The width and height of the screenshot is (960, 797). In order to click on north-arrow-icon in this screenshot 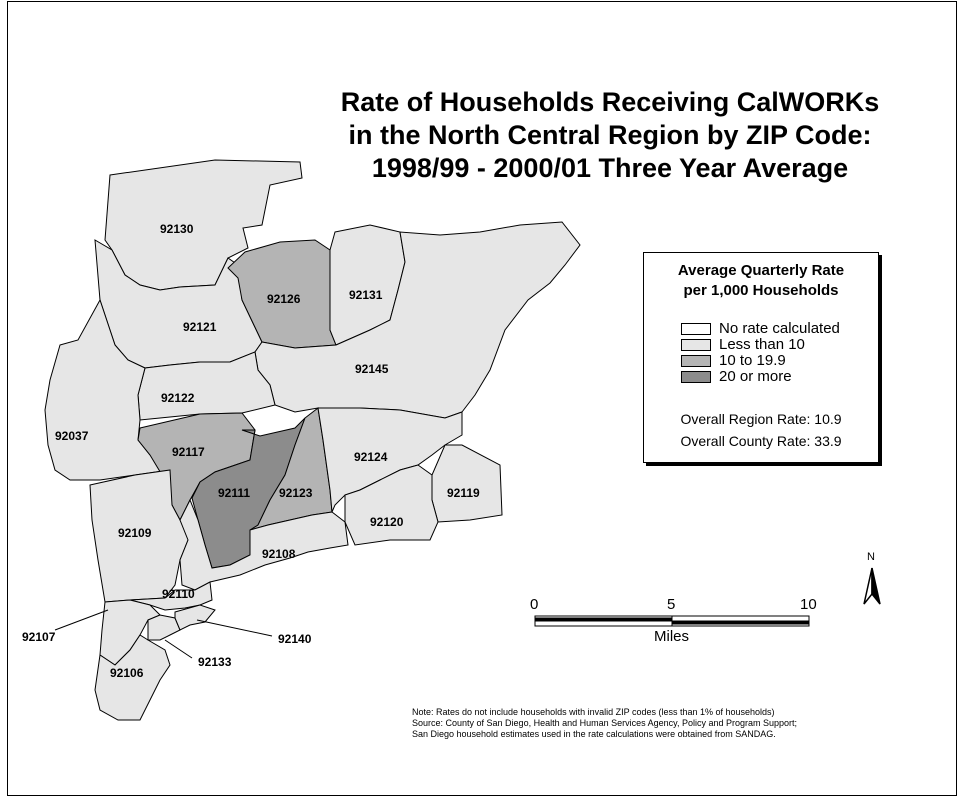, I will do `click(872, 586)`.